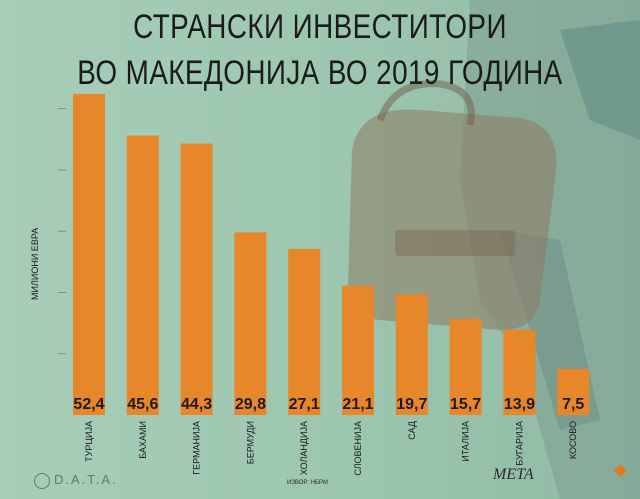  Describe the element at coordinates (304, 448) in the screenshot. I see `category-label-5: ХОЛАНДИЈА` at that location.